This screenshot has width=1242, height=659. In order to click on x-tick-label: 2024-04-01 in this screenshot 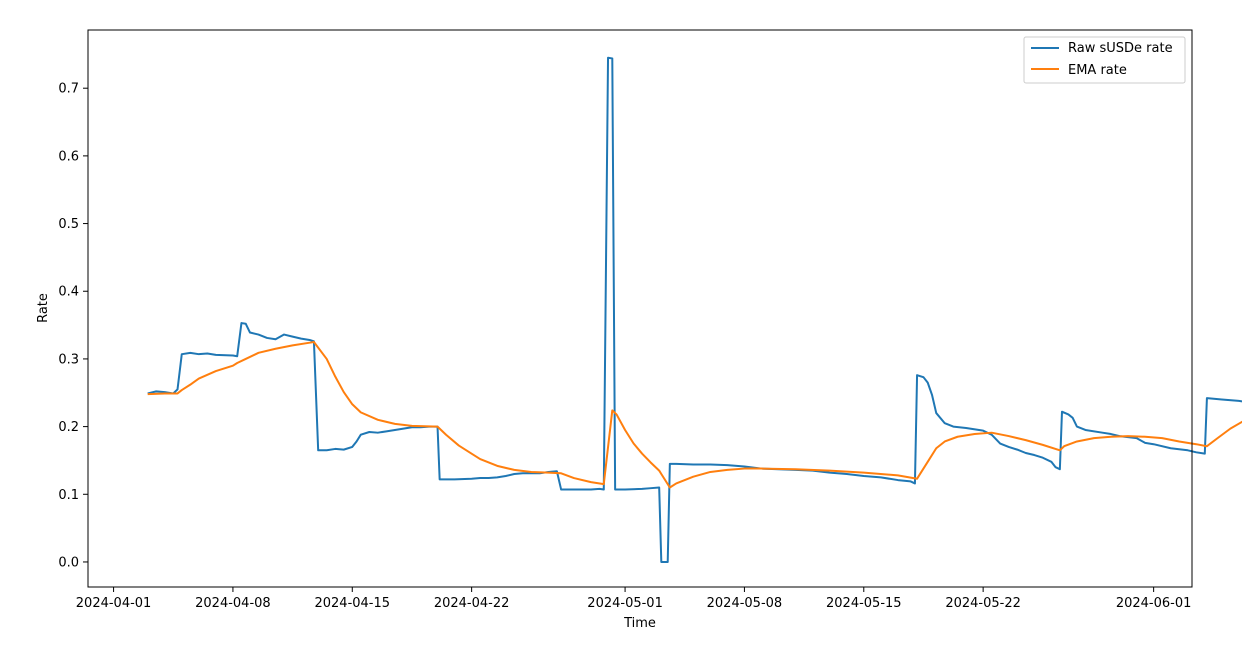, I will do `click(114, 603)`.